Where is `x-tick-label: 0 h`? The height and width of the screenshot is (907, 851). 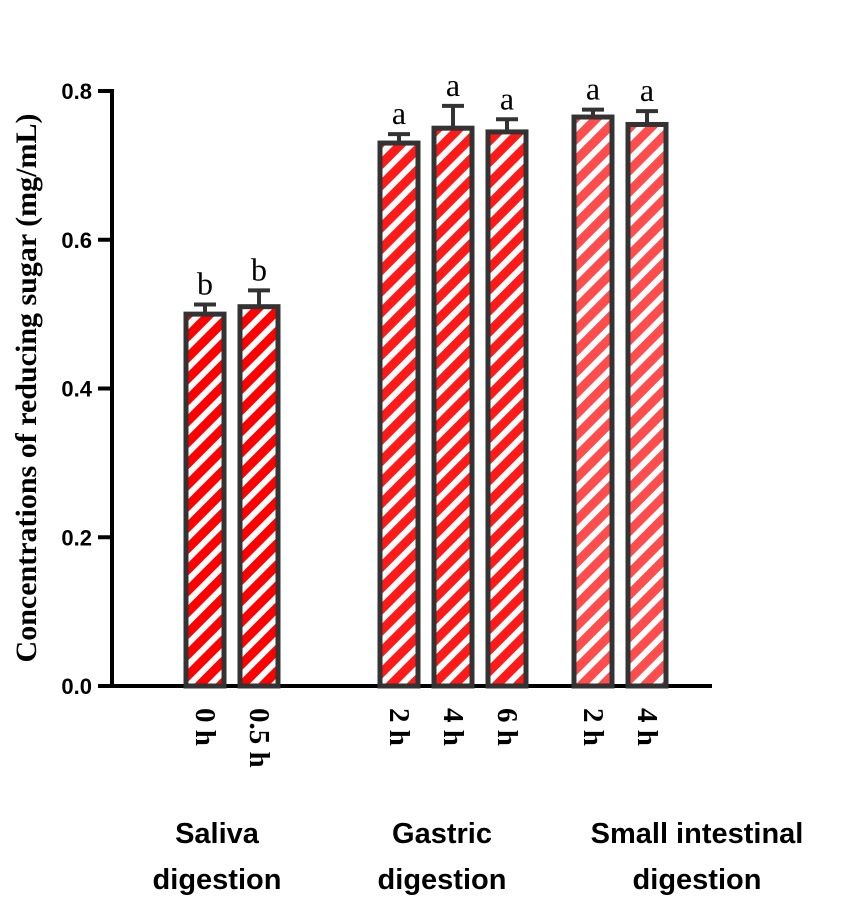
x-tick-label: 0 h is located at coordinates (205, 727).